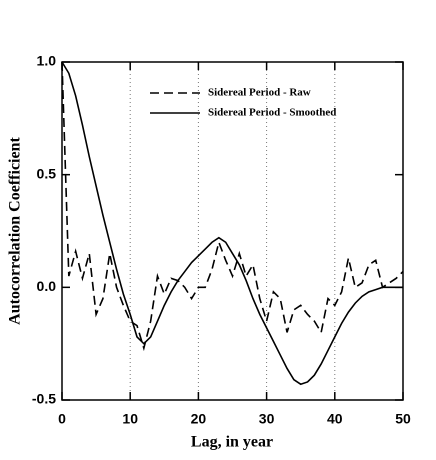 The image size is (436, 460). Describe the element at coordinates (267, 419) in the screenshot. I see `x-tick-label: 30` at that location.